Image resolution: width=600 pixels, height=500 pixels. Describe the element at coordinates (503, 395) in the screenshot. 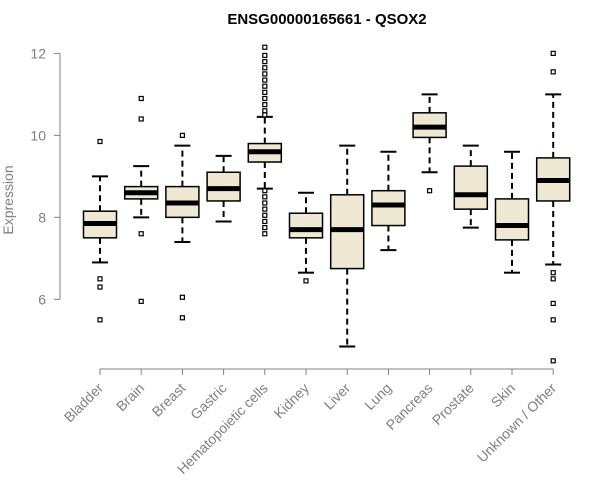

I see `x-category-label: Skin` at that location.